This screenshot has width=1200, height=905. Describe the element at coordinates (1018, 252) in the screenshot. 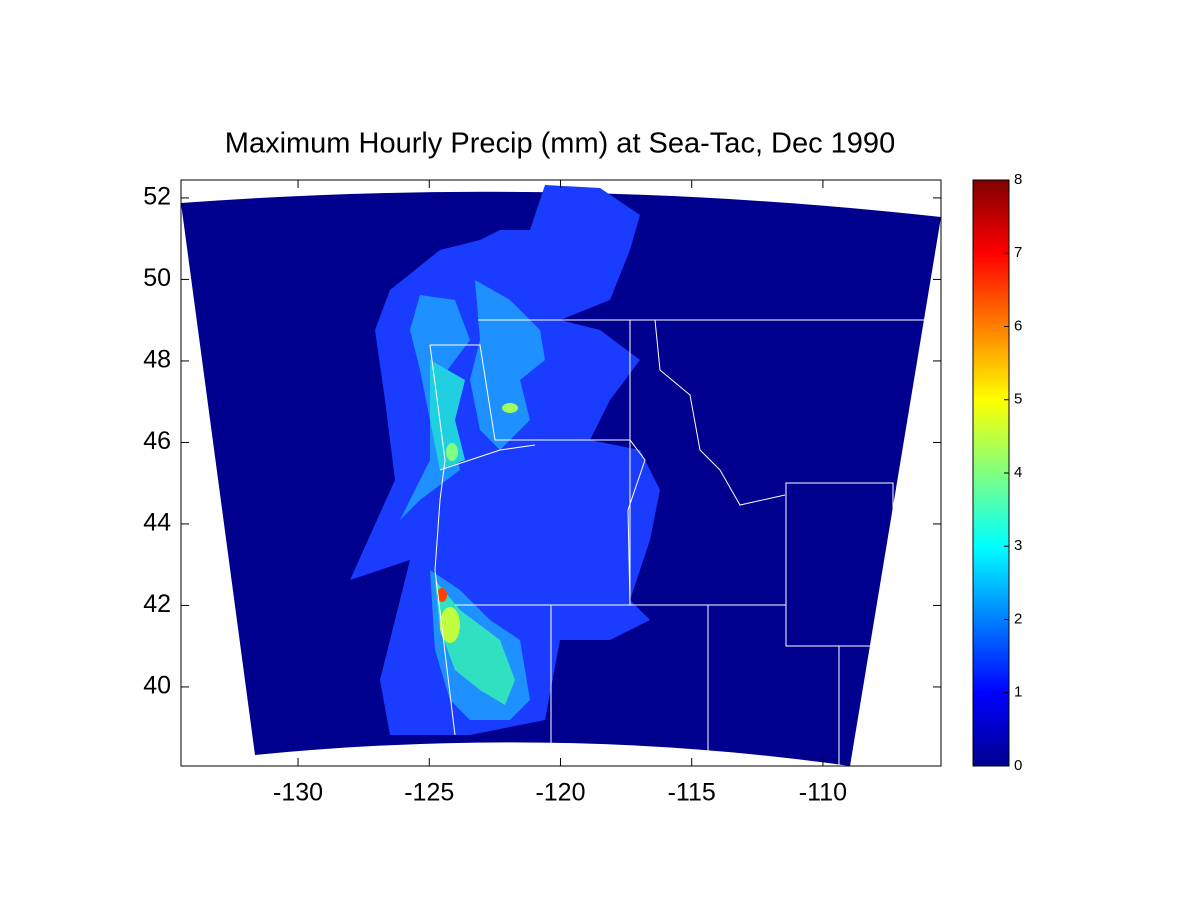

I see `colorbar-tick-label: 7` at that location.